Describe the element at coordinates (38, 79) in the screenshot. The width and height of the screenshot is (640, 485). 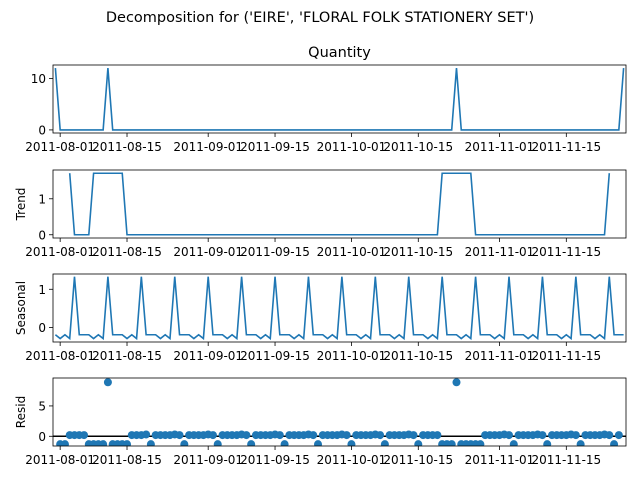
I see `y-tick-label: 10` at that location.